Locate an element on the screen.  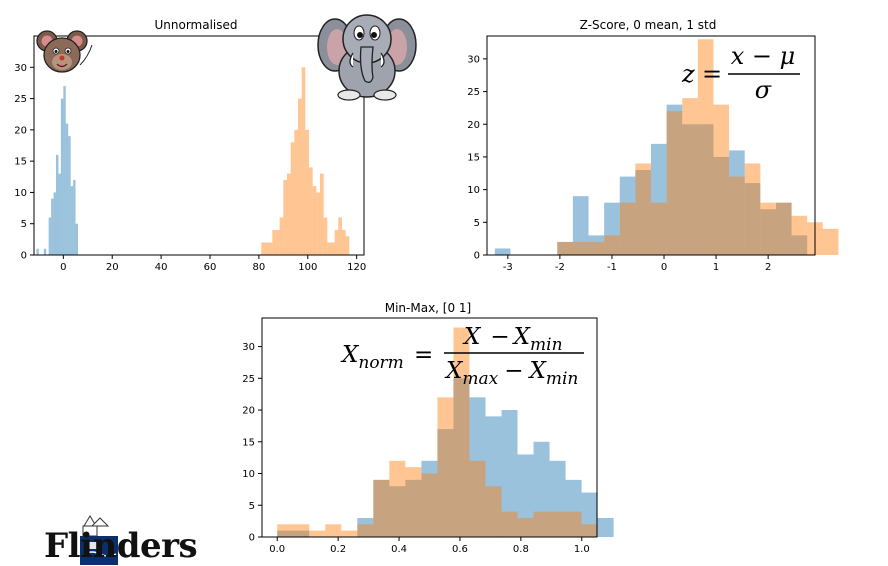
formula-numerator: x − μ is located at coordinates (763, 56).